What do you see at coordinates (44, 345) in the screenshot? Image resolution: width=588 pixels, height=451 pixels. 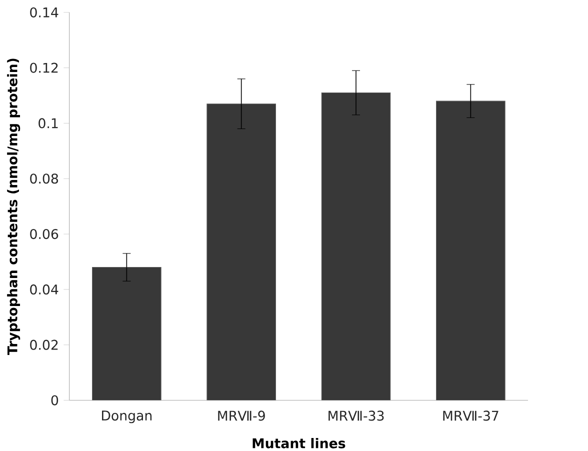 I see `y-tick-label: 0.02` at bounding box center [44, 345].